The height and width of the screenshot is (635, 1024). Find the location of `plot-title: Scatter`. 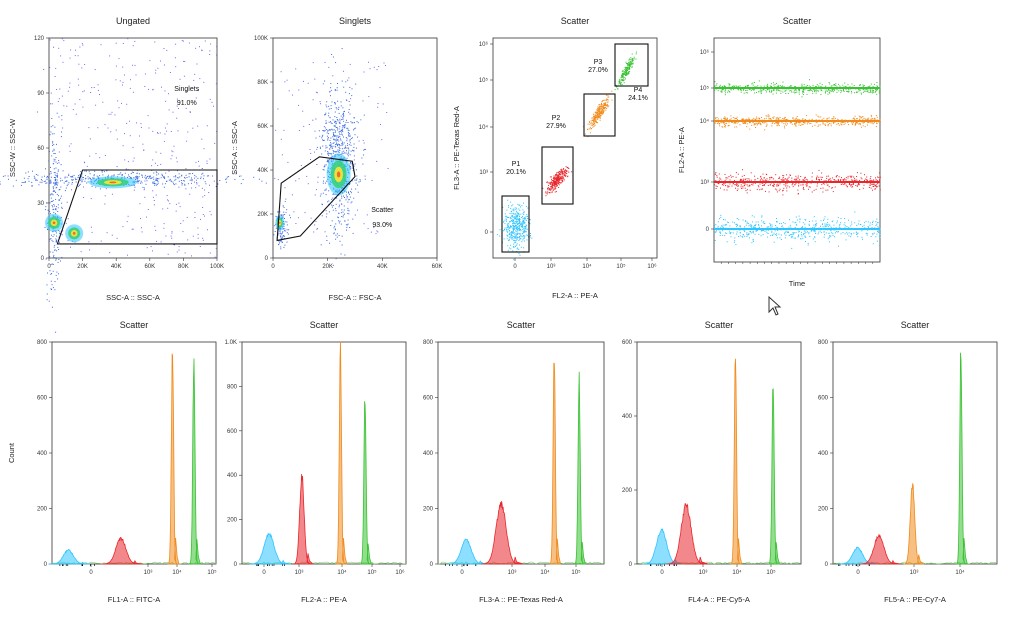

plot-title: Scatter is located at coordinates (797, 21).